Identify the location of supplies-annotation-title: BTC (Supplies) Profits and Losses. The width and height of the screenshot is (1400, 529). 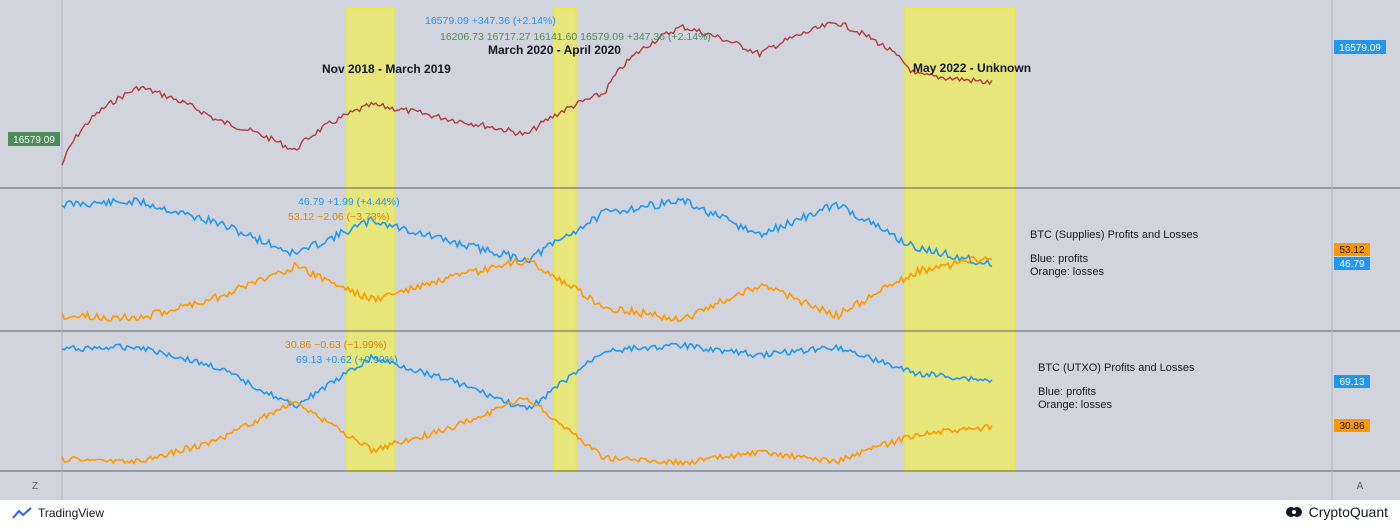
(1114, 235).